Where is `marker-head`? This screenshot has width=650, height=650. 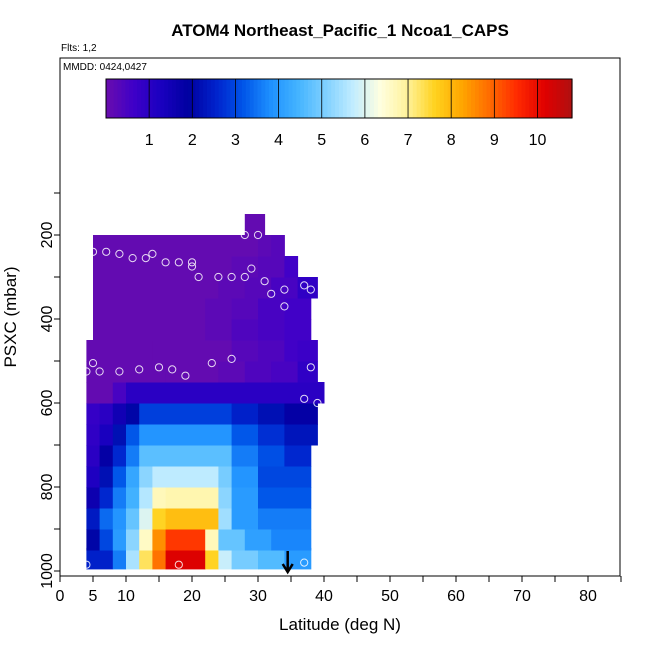
marker-head is located at coordinates (287, 569).